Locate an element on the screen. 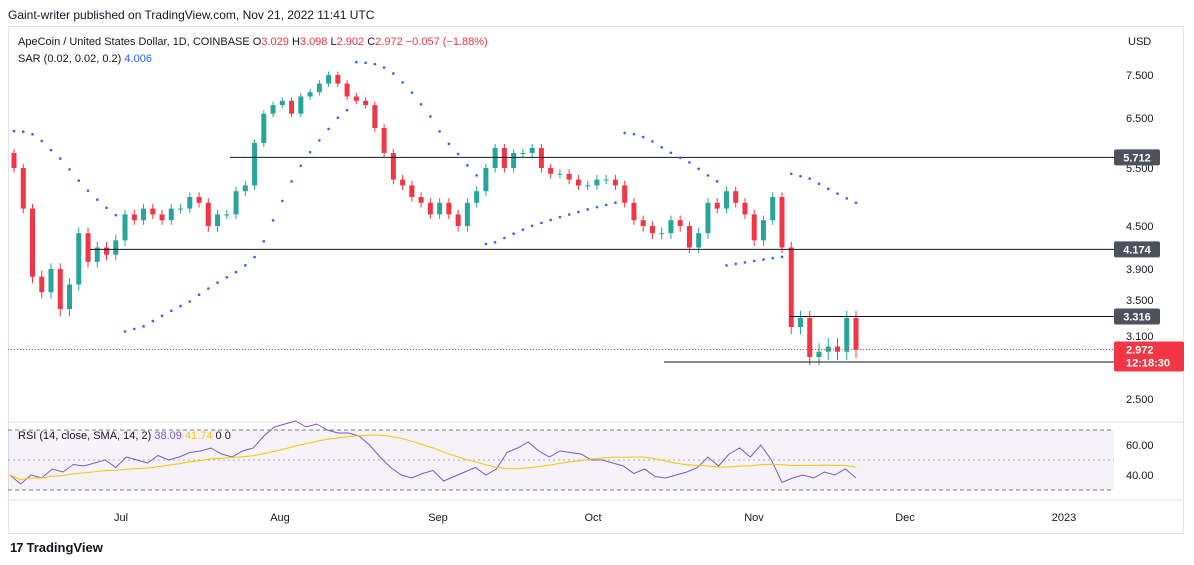  last-price-tag is located at coordinates (1149, 356).